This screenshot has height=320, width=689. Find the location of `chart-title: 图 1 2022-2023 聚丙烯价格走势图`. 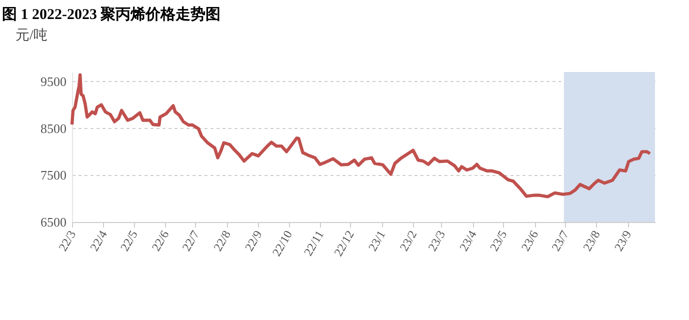

chart-title: 图 1 2022-2023 聚丙烯价格走势图 is located at coordinates (111, 14).